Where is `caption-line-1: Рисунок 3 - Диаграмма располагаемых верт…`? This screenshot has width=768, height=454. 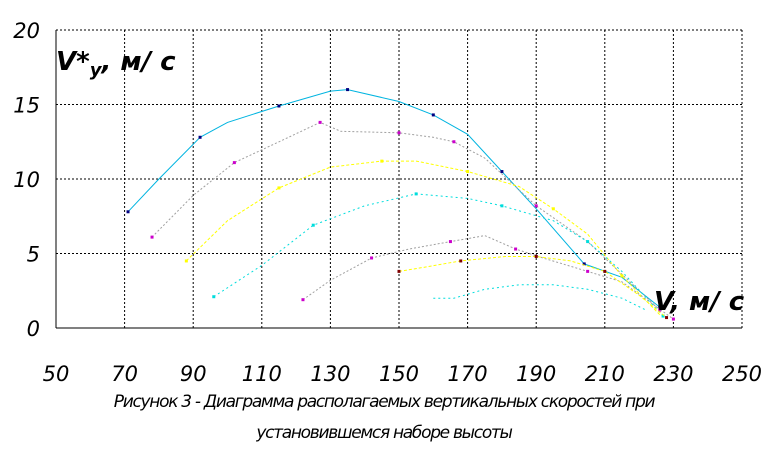 caption-line-1: Рисунок 3 - Диаграмма располагаемых верт… is located at coordinates (384, 402).